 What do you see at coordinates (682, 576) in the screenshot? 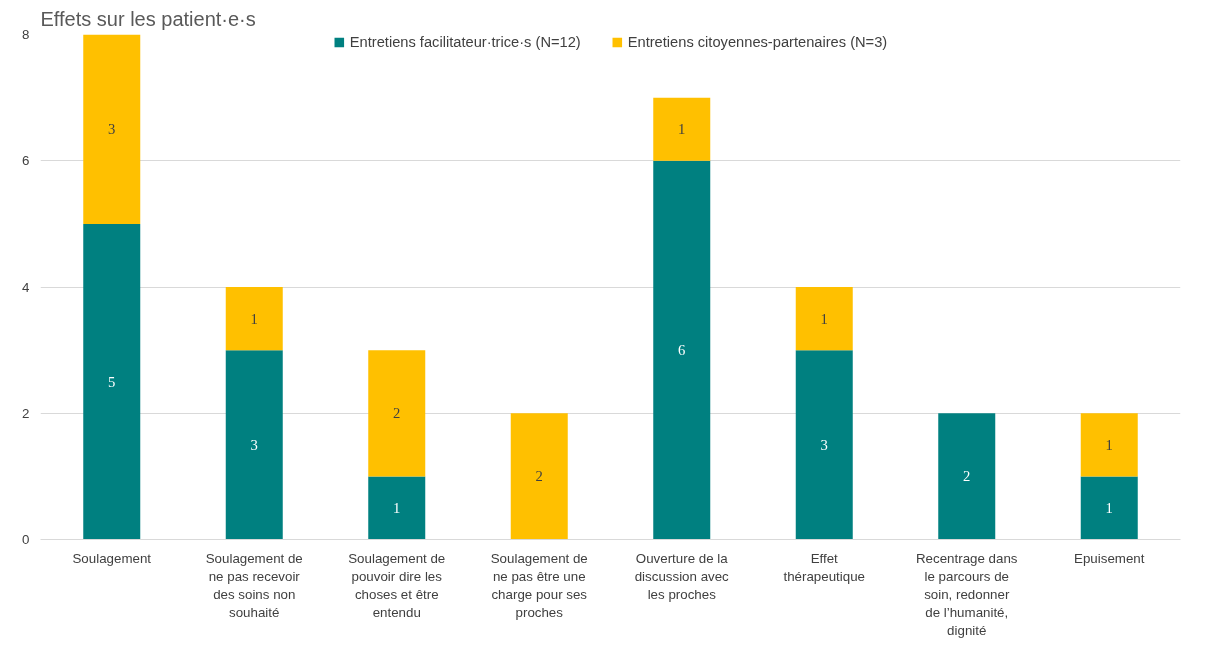
I see `x-tick-label: Ouverture de la discussion avec les proches` at bounding box center [682, 576].